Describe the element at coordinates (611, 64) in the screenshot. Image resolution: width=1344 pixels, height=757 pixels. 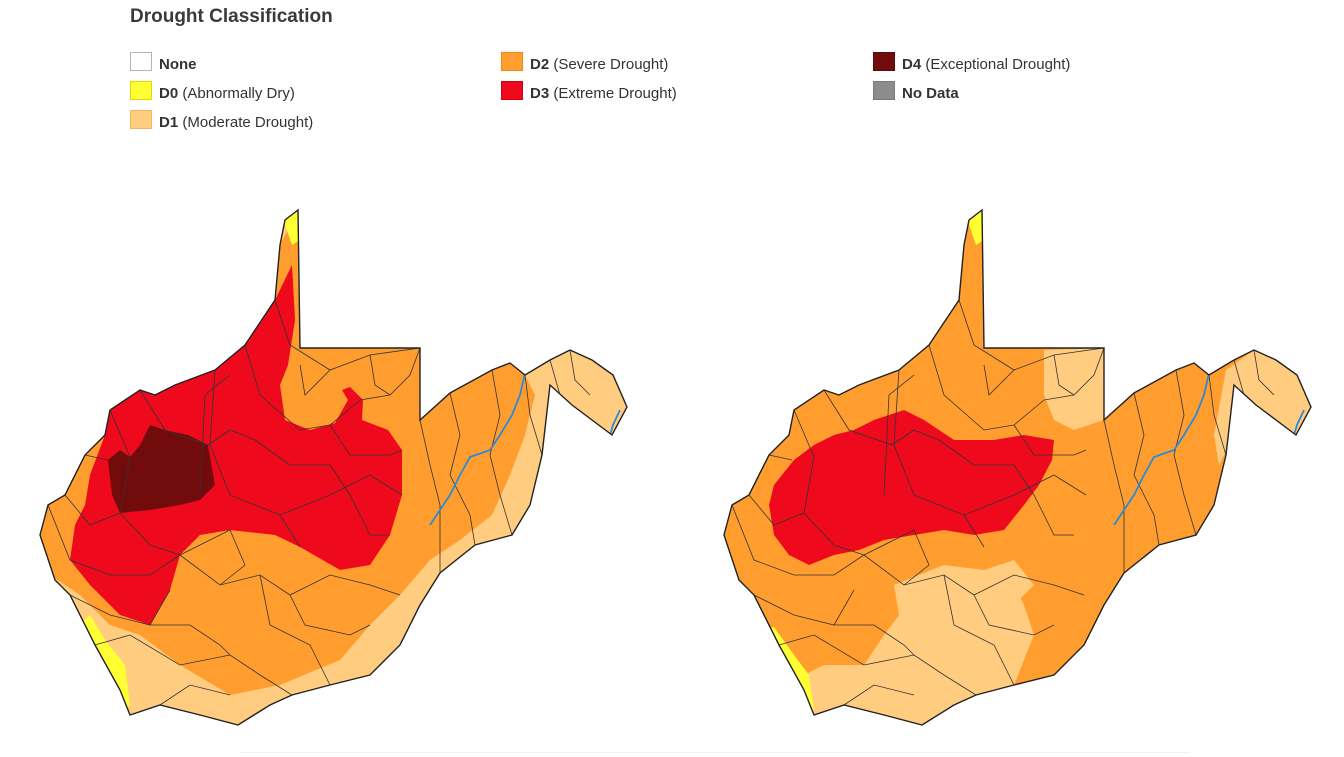
I see `legend-desc: (Severe Drought)` at that location.